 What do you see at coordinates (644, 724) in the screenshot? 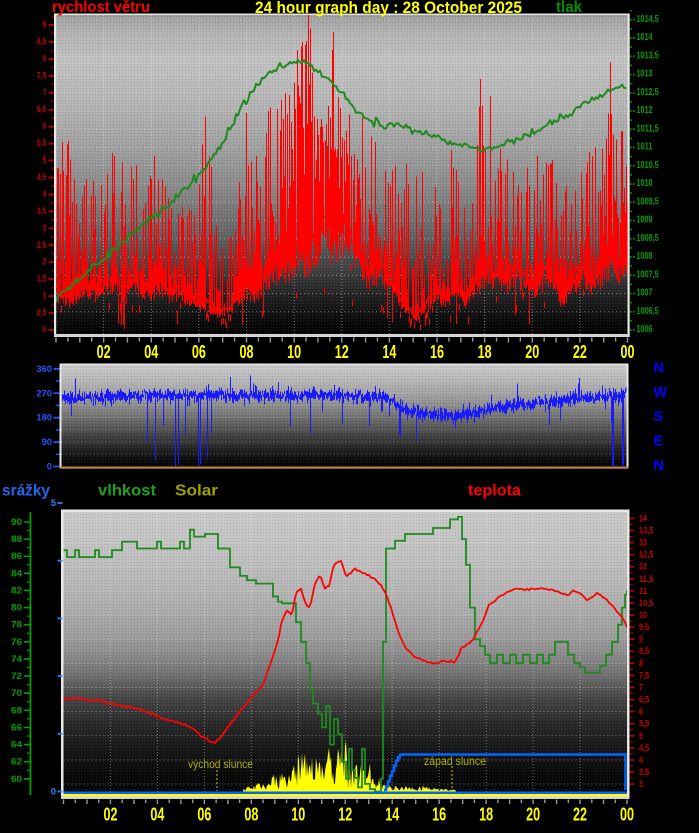
I see `svg-text: 5,5` at bounding box center [644, 724].